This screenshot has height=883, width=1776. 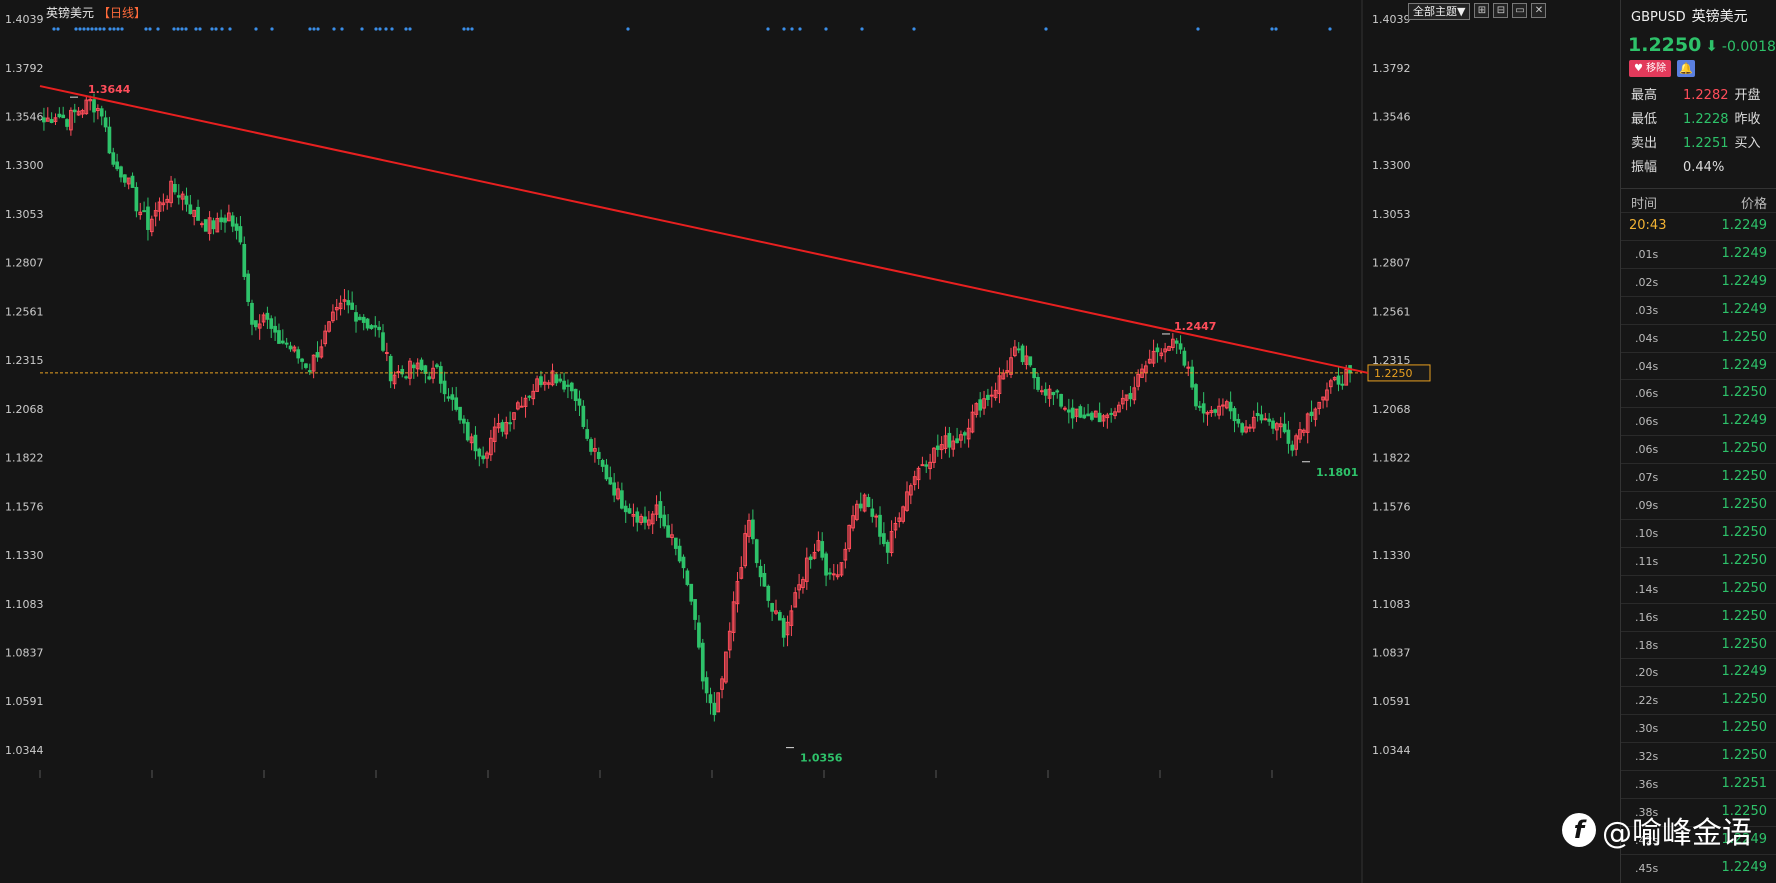 What do you see at coordinates (1698, 616) in the screenshot?
I see `tick-row: .16s 1.2250` at bounding box center [1698, 616].